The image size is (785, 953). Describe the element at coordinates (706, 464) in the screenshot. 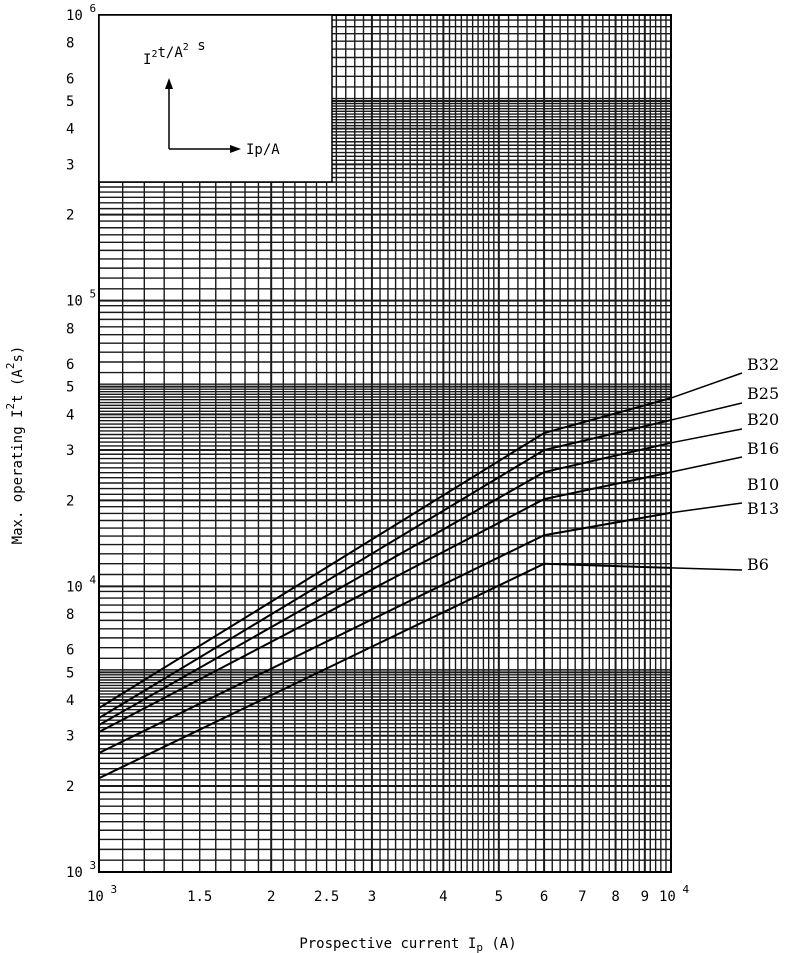

I see `leader-line-b16` at that location.